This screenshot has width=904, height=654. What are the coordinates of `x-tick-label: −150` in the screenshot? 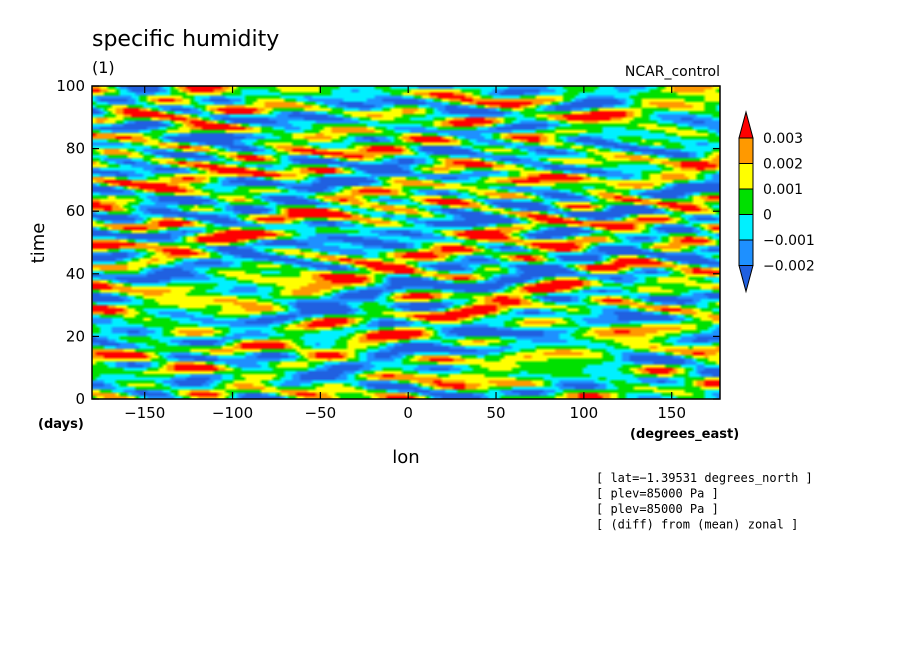 It's located at (144, 413).